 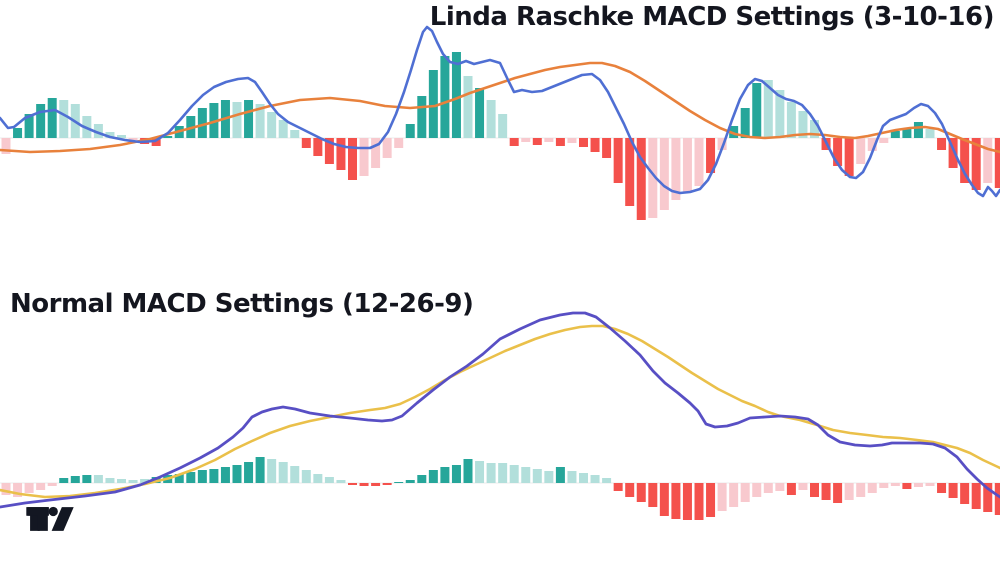 I want to click on tradingview-glyph, so click(x=50, y=518).